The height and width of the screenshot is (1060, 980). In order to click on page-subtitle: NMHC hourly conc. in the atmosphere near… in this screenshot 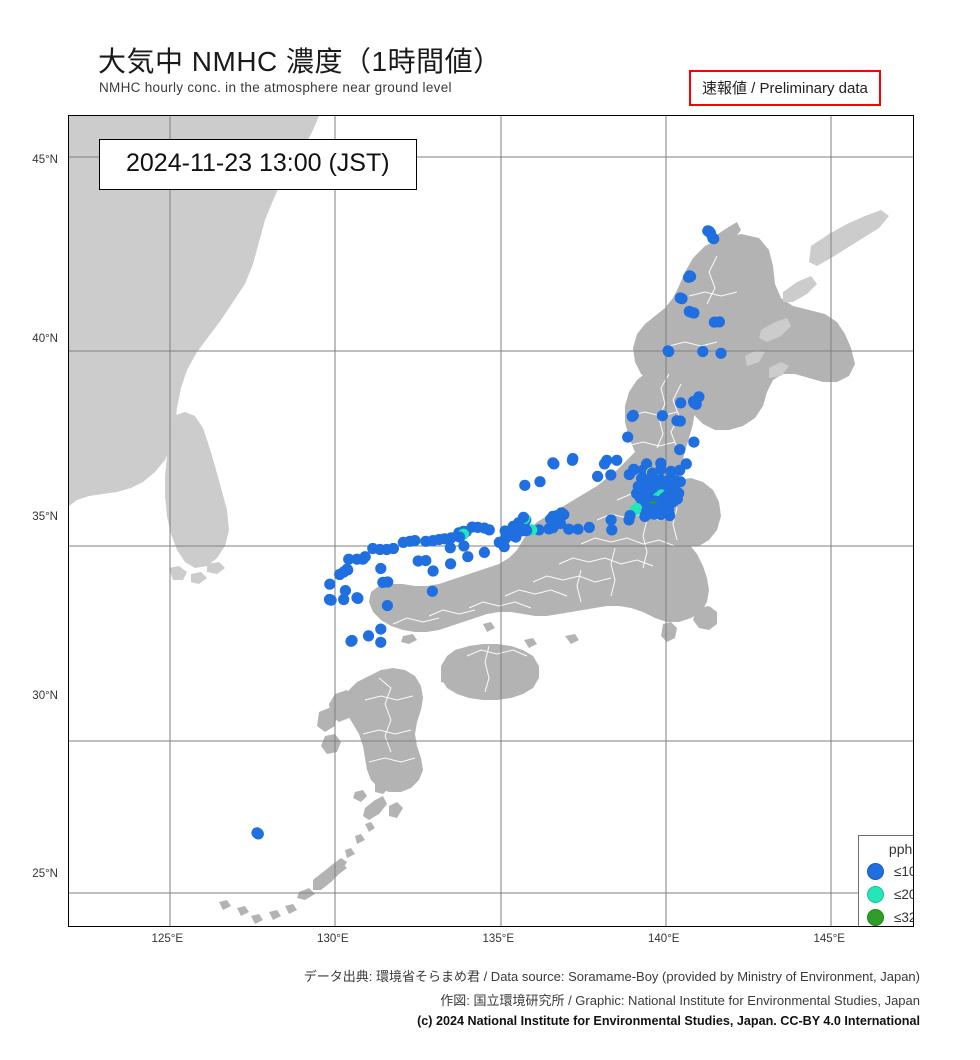, I will do `click(275, 87)`.